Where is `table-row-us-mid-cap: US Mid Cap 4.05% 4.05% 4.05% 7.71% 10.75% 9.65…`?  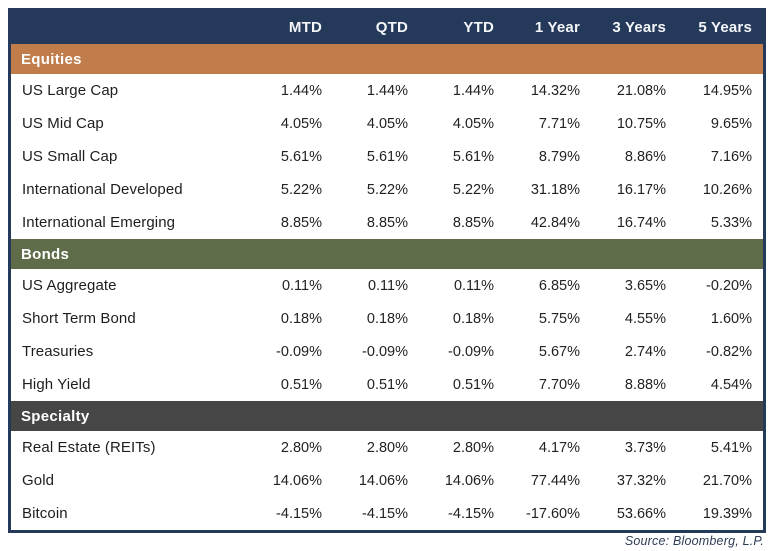
table-row-us-mid-cap: US Mid Cap 4.05% 4.05% 4.05% 7.71% 10.75% 9.65… is located at coordinates (387, 123).